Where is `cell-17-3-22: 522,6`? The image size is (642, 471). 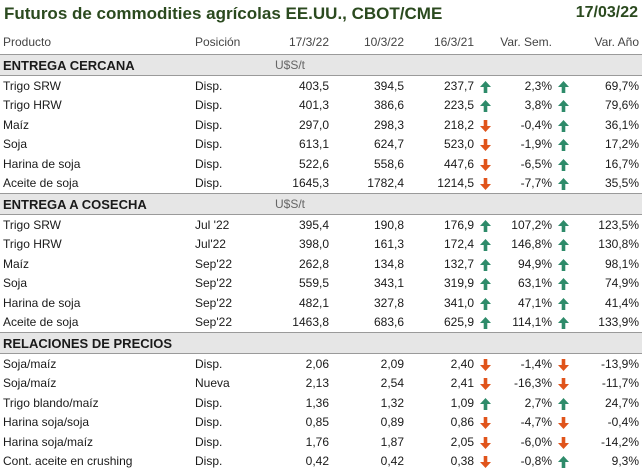
cell-17-3-22: 522,6 is located at coordinates (302, 164).